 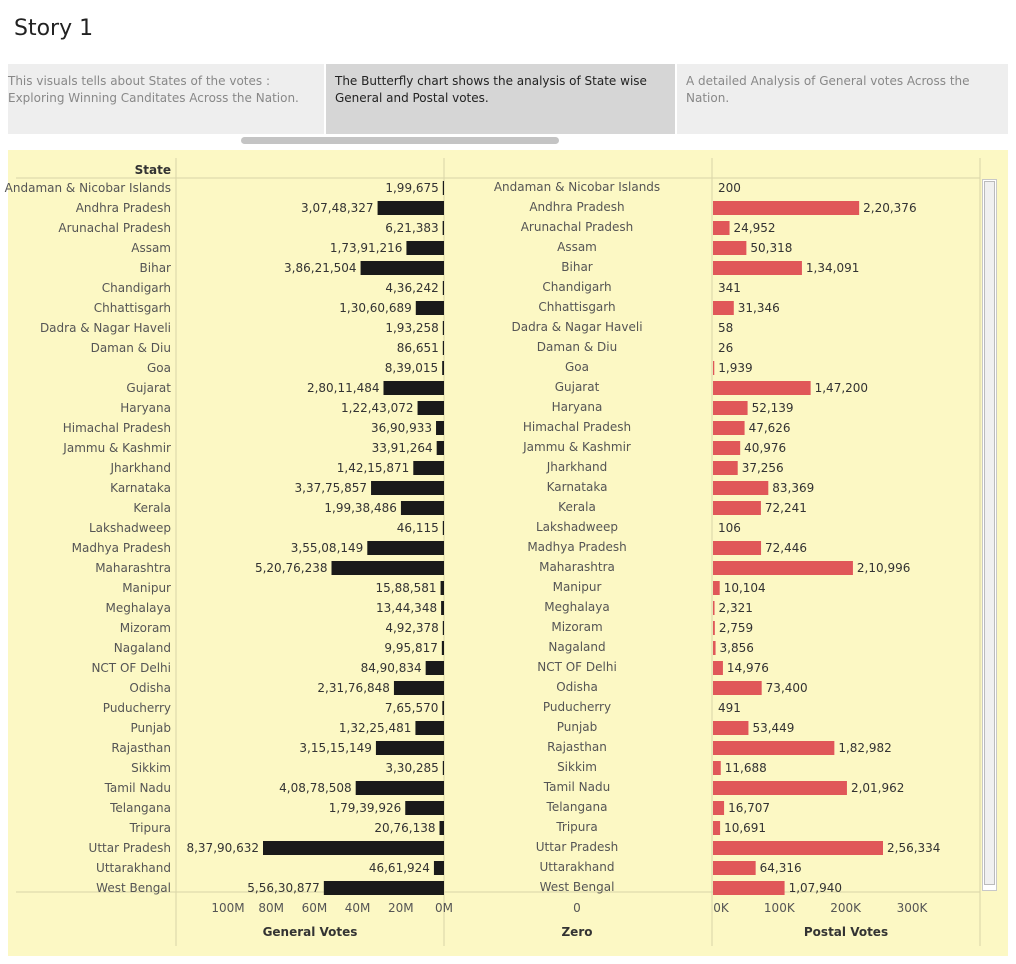 What do you see at coordinates (153, 170) in the screenshot?
I see `row-header-state: State` at bounding box center [153, 170].